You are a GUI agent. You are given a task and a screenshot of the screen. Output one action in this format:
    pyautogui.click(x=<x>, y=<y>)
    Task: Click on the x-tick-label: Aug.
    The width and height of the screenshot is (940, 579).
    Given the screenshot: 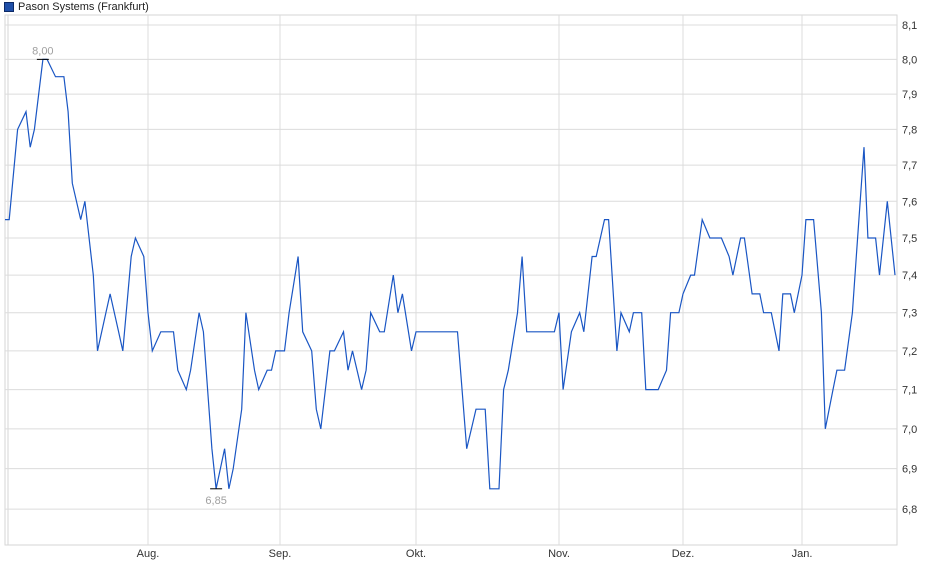 What is the action you would take?
    pyautogui.click(x=148, y=554)
    